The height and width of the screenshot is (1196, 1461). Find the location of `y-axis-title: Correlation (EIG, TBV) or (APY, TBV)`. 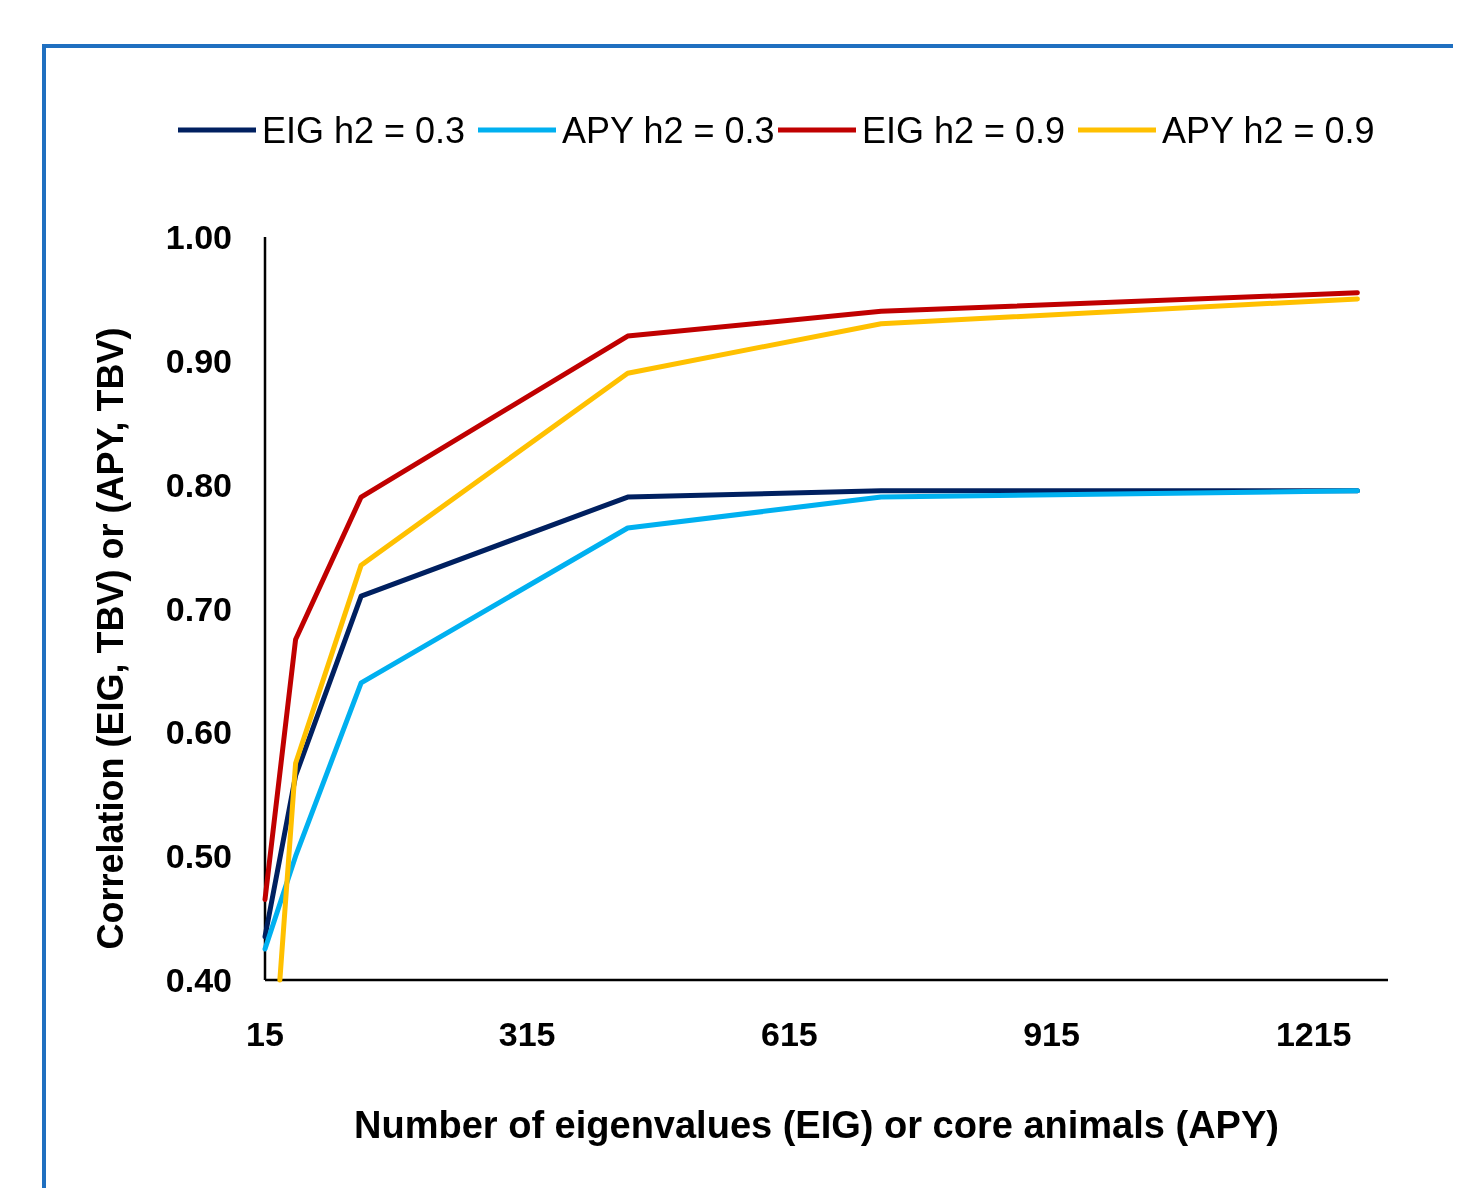

y-axis-title: Correlation (EIG, TBV) or (APY, TBV) is located at coordinates (110, 638).